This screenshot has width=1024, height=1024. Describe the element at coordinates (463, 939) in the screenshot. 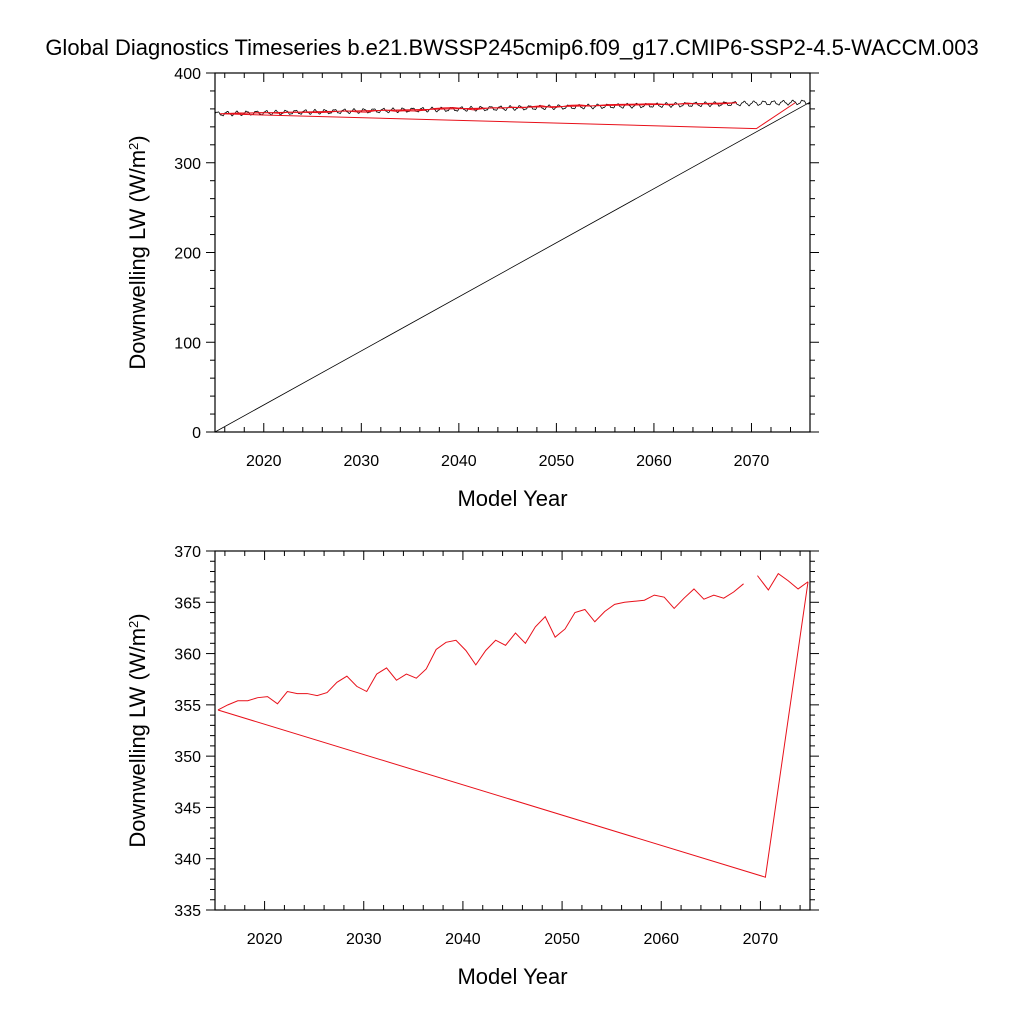

I see `bottom-x-tick-label: 2040` at that location.